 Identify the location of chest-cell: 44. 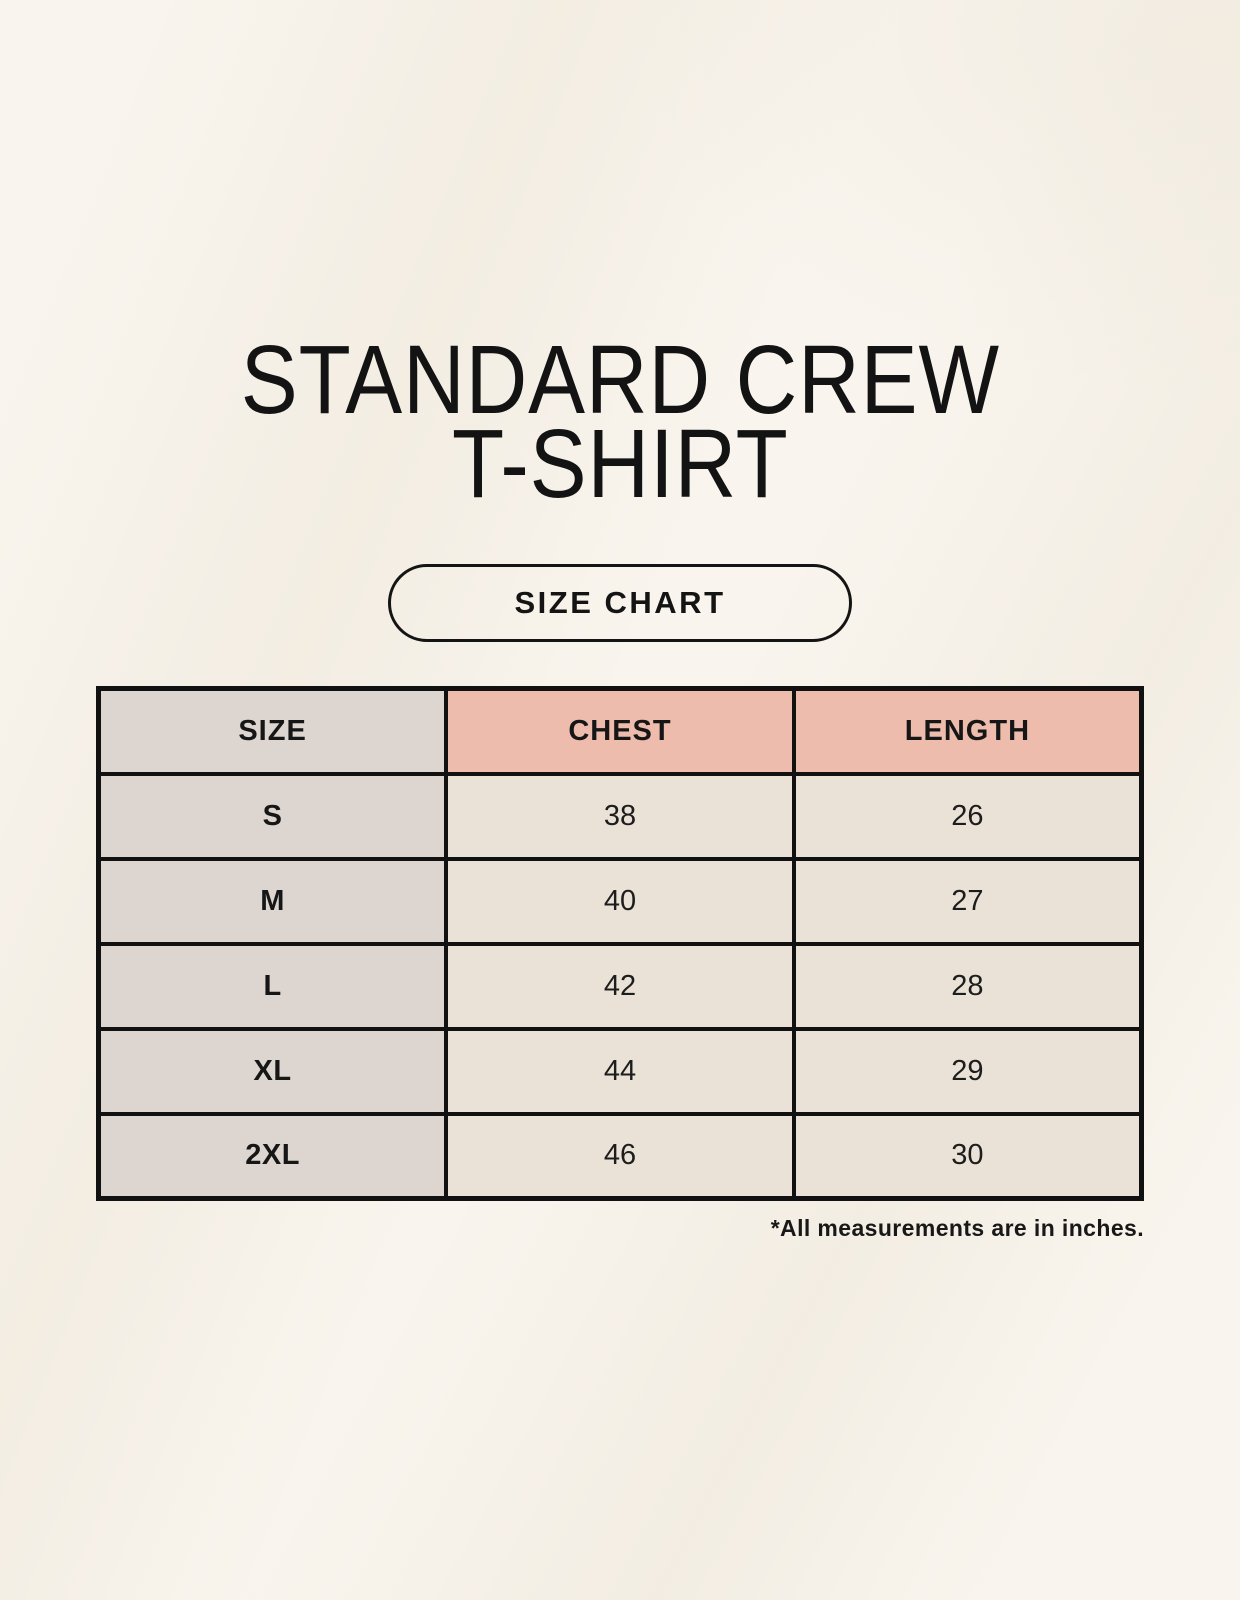
(620, 1071).